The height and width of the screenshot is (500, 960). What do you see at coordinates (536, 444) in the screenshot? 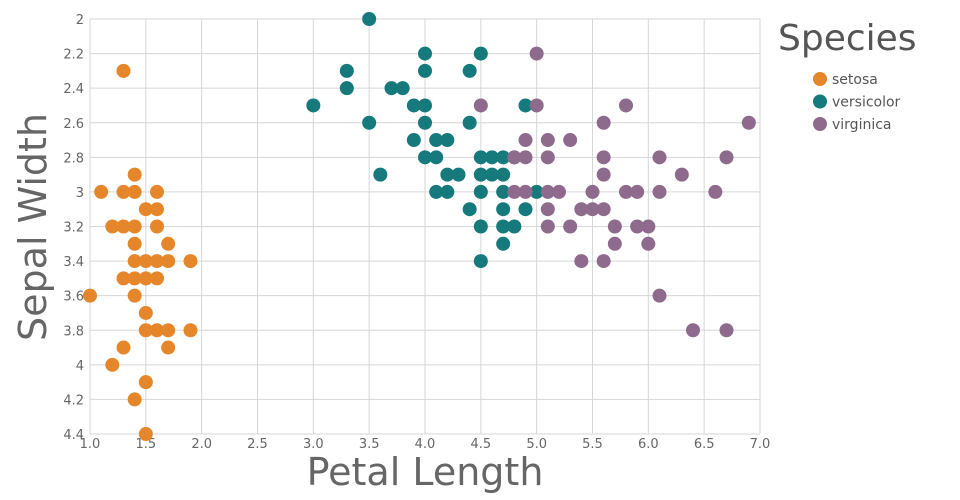
I see `x-tick-label: 5.0` at bounding box center [536, 444].